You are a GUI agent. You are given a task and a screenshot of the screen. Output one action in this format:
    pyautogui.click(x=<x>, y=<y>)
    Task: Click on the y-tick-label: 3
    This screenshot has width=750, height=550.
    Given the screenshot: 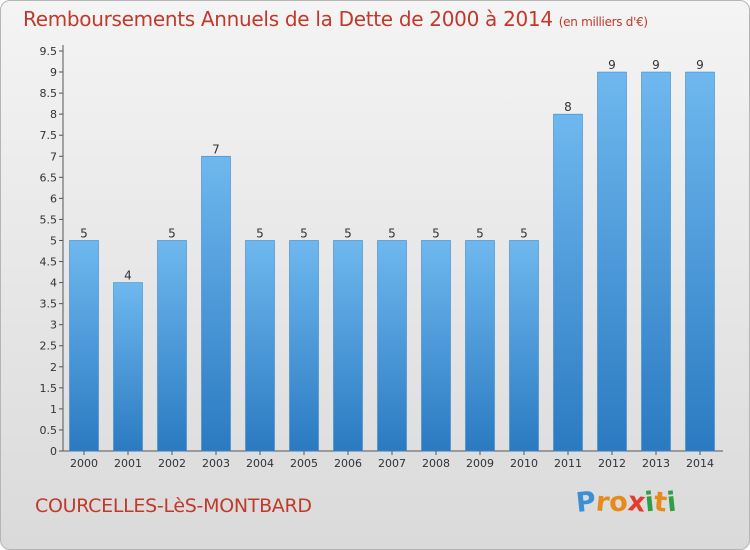 What is the action you would take?
    pyautogui.click(x=53, y=325)
    